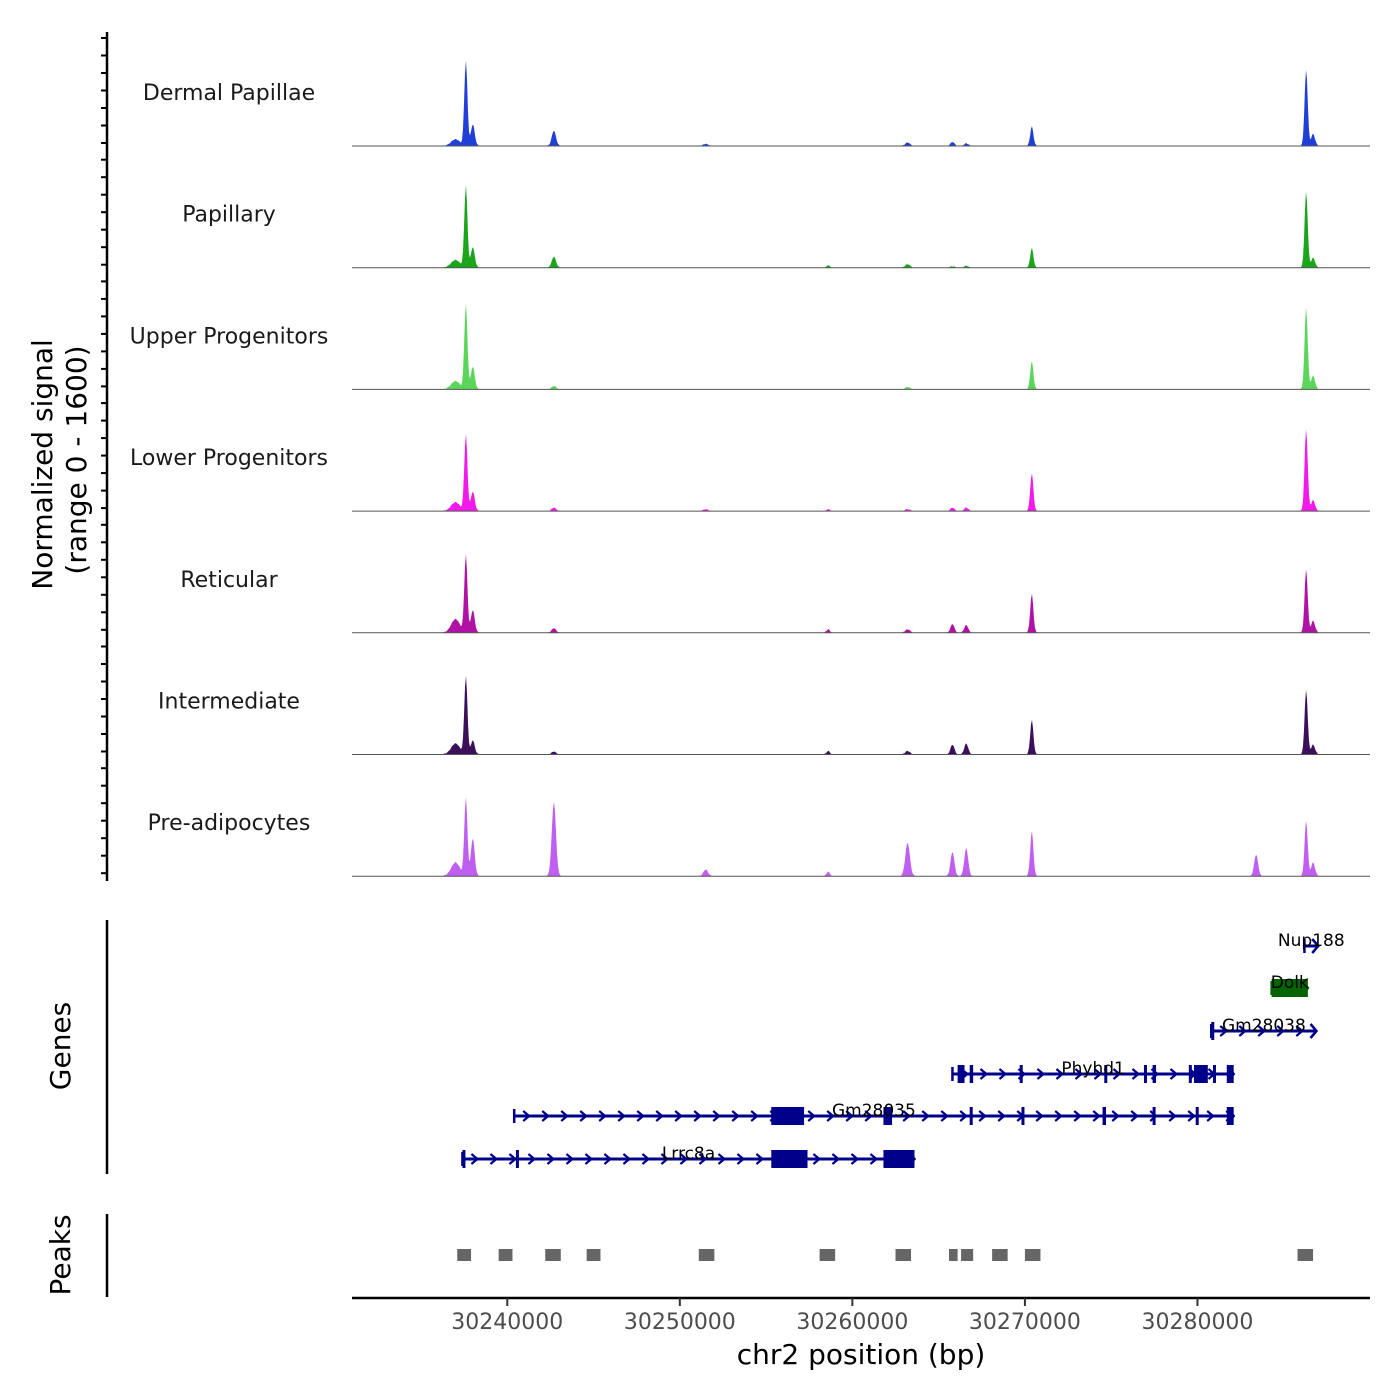 The image size is (1400, 1400). I want to click on track-intermediate: Intermediate, so click(764, 715).